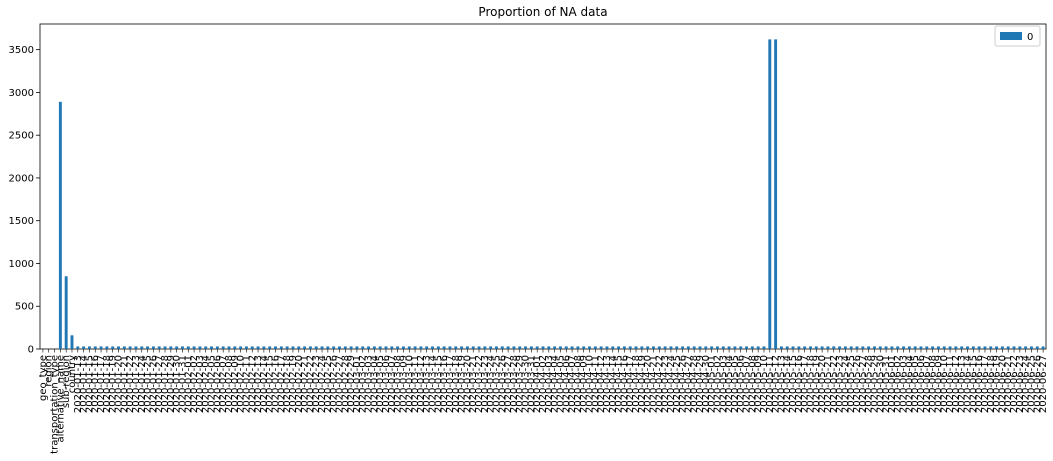  What do you see at coordinates (130, 384) in the screenshot?
I see `x-tick-label: 2020-01-22` at bounding box center [130, 384].